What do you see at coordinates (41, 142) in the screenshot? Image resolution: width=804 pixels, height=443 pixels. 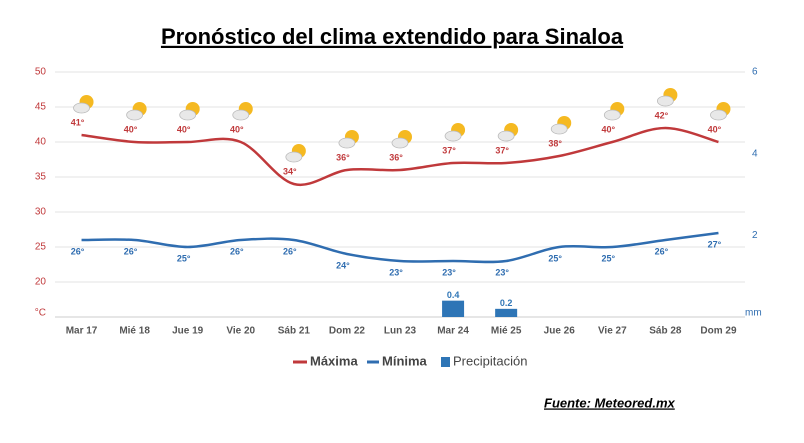 I see `y-tick-label: 40` at bounding box center [41, 142].